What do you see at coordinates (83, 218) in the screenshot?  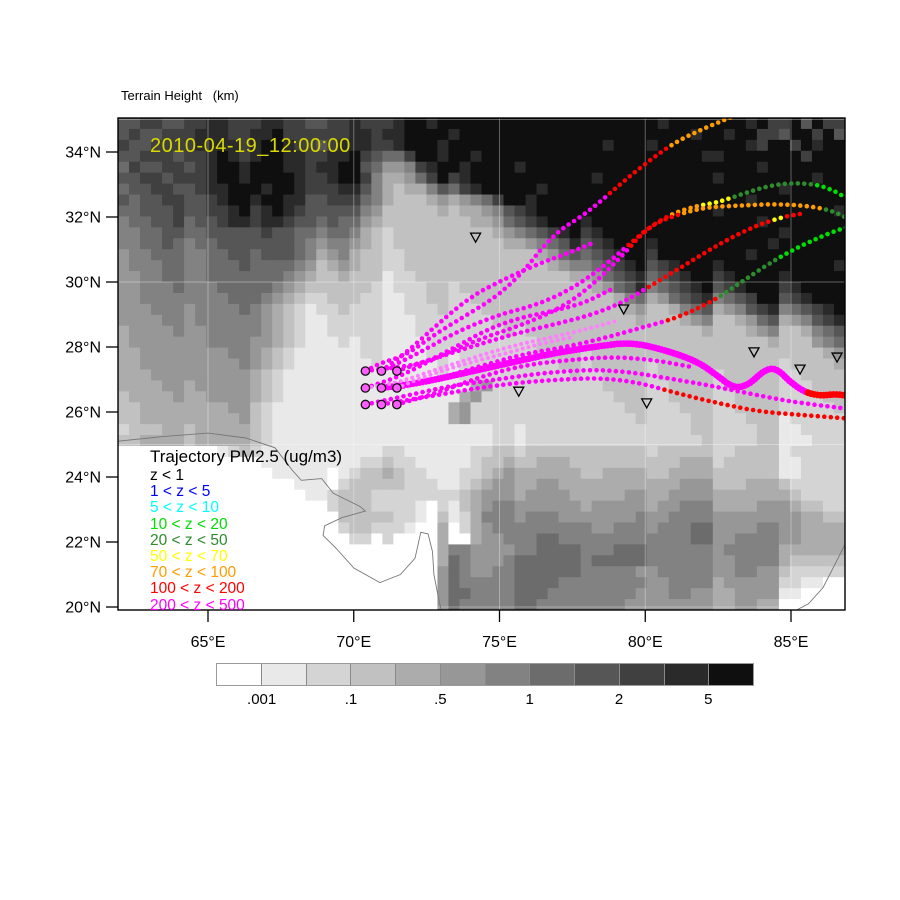 I see `lat-tick-label: 32°N` at bounding box center [83, 218].